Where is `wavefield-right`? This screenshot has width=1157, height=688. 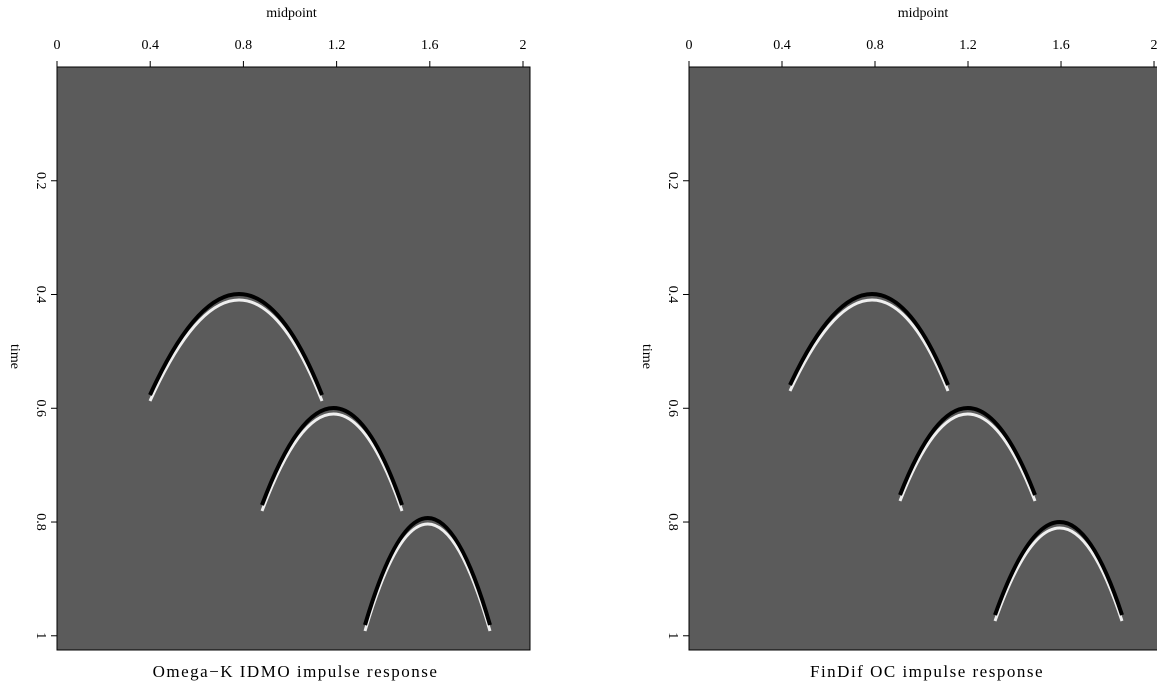 wavefield-right is located at coordinates (956, 457).